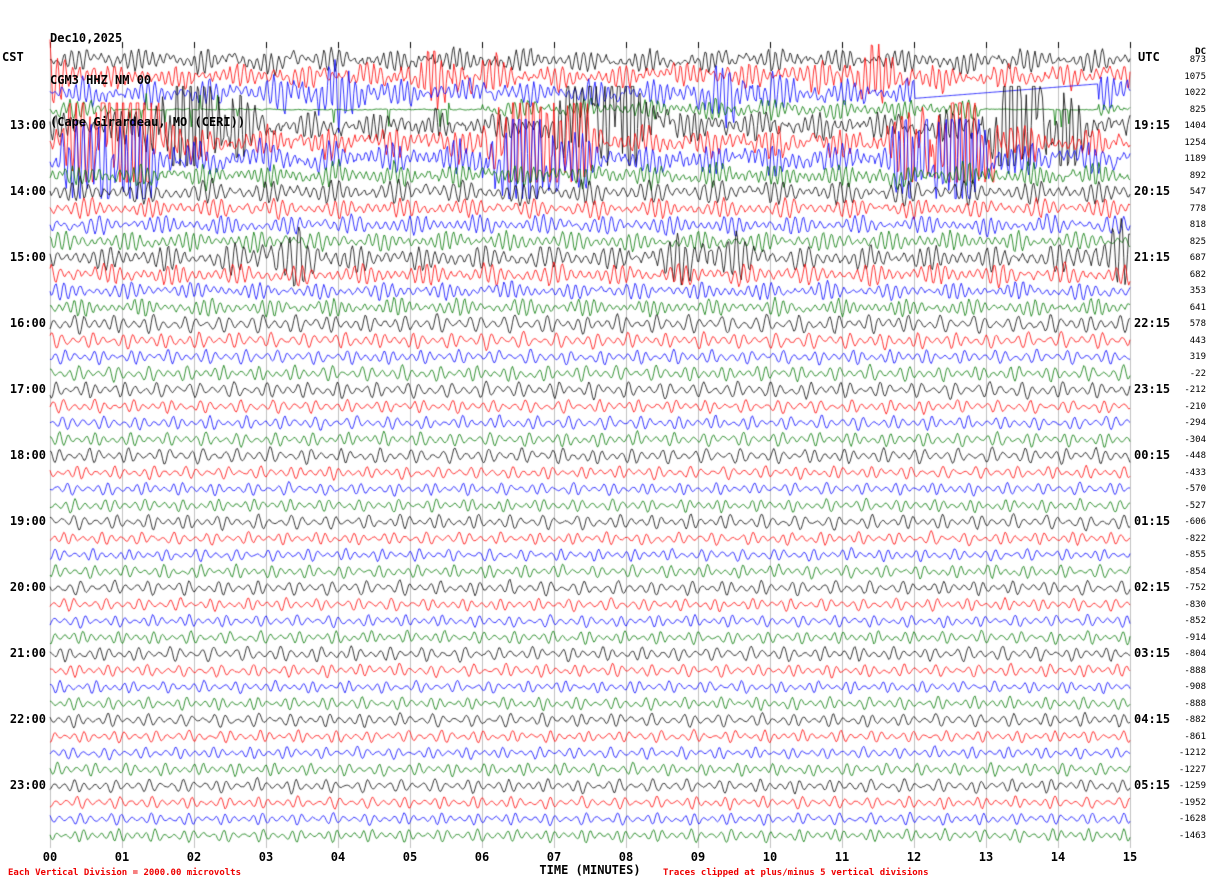 This screenshot has height=886, width=1210. What do you see at coordinates (590, 870) in the screenshot?
I see `x-axis-title: TIME (MINUTES)` at bounding box center [590, 870].